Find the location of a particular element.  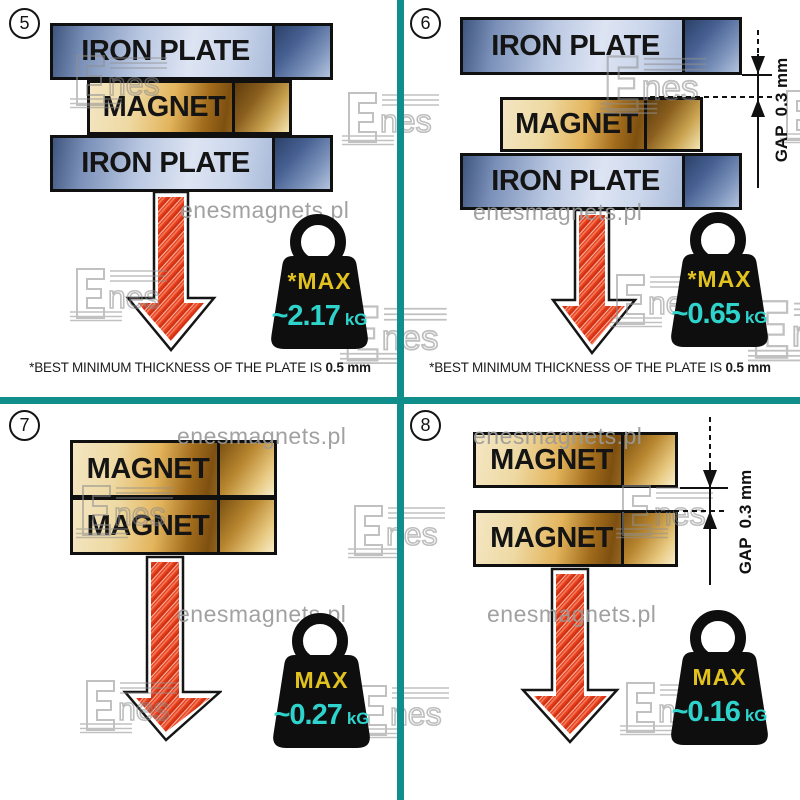

weight-value-row: ~0.16 kG is located at coordinates (719, 712).